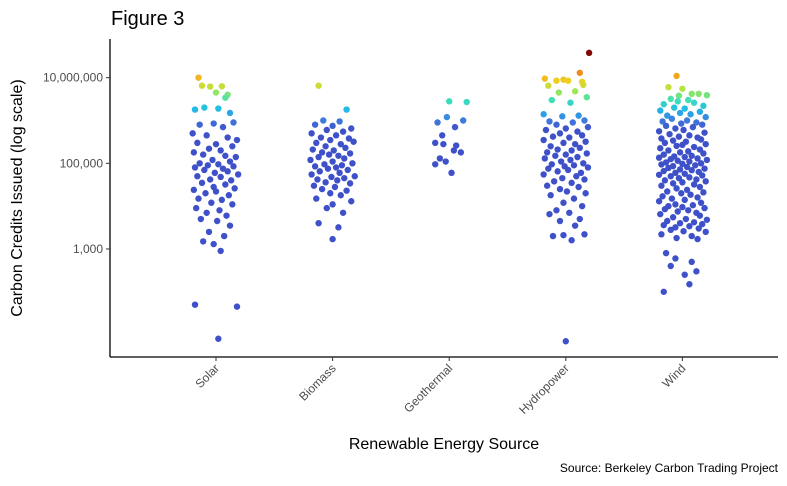 The width and height of the screenshot is (787, 486). I want to click on y-axis-title: Carbon Credits Issued (log scale), so click(17, 197).